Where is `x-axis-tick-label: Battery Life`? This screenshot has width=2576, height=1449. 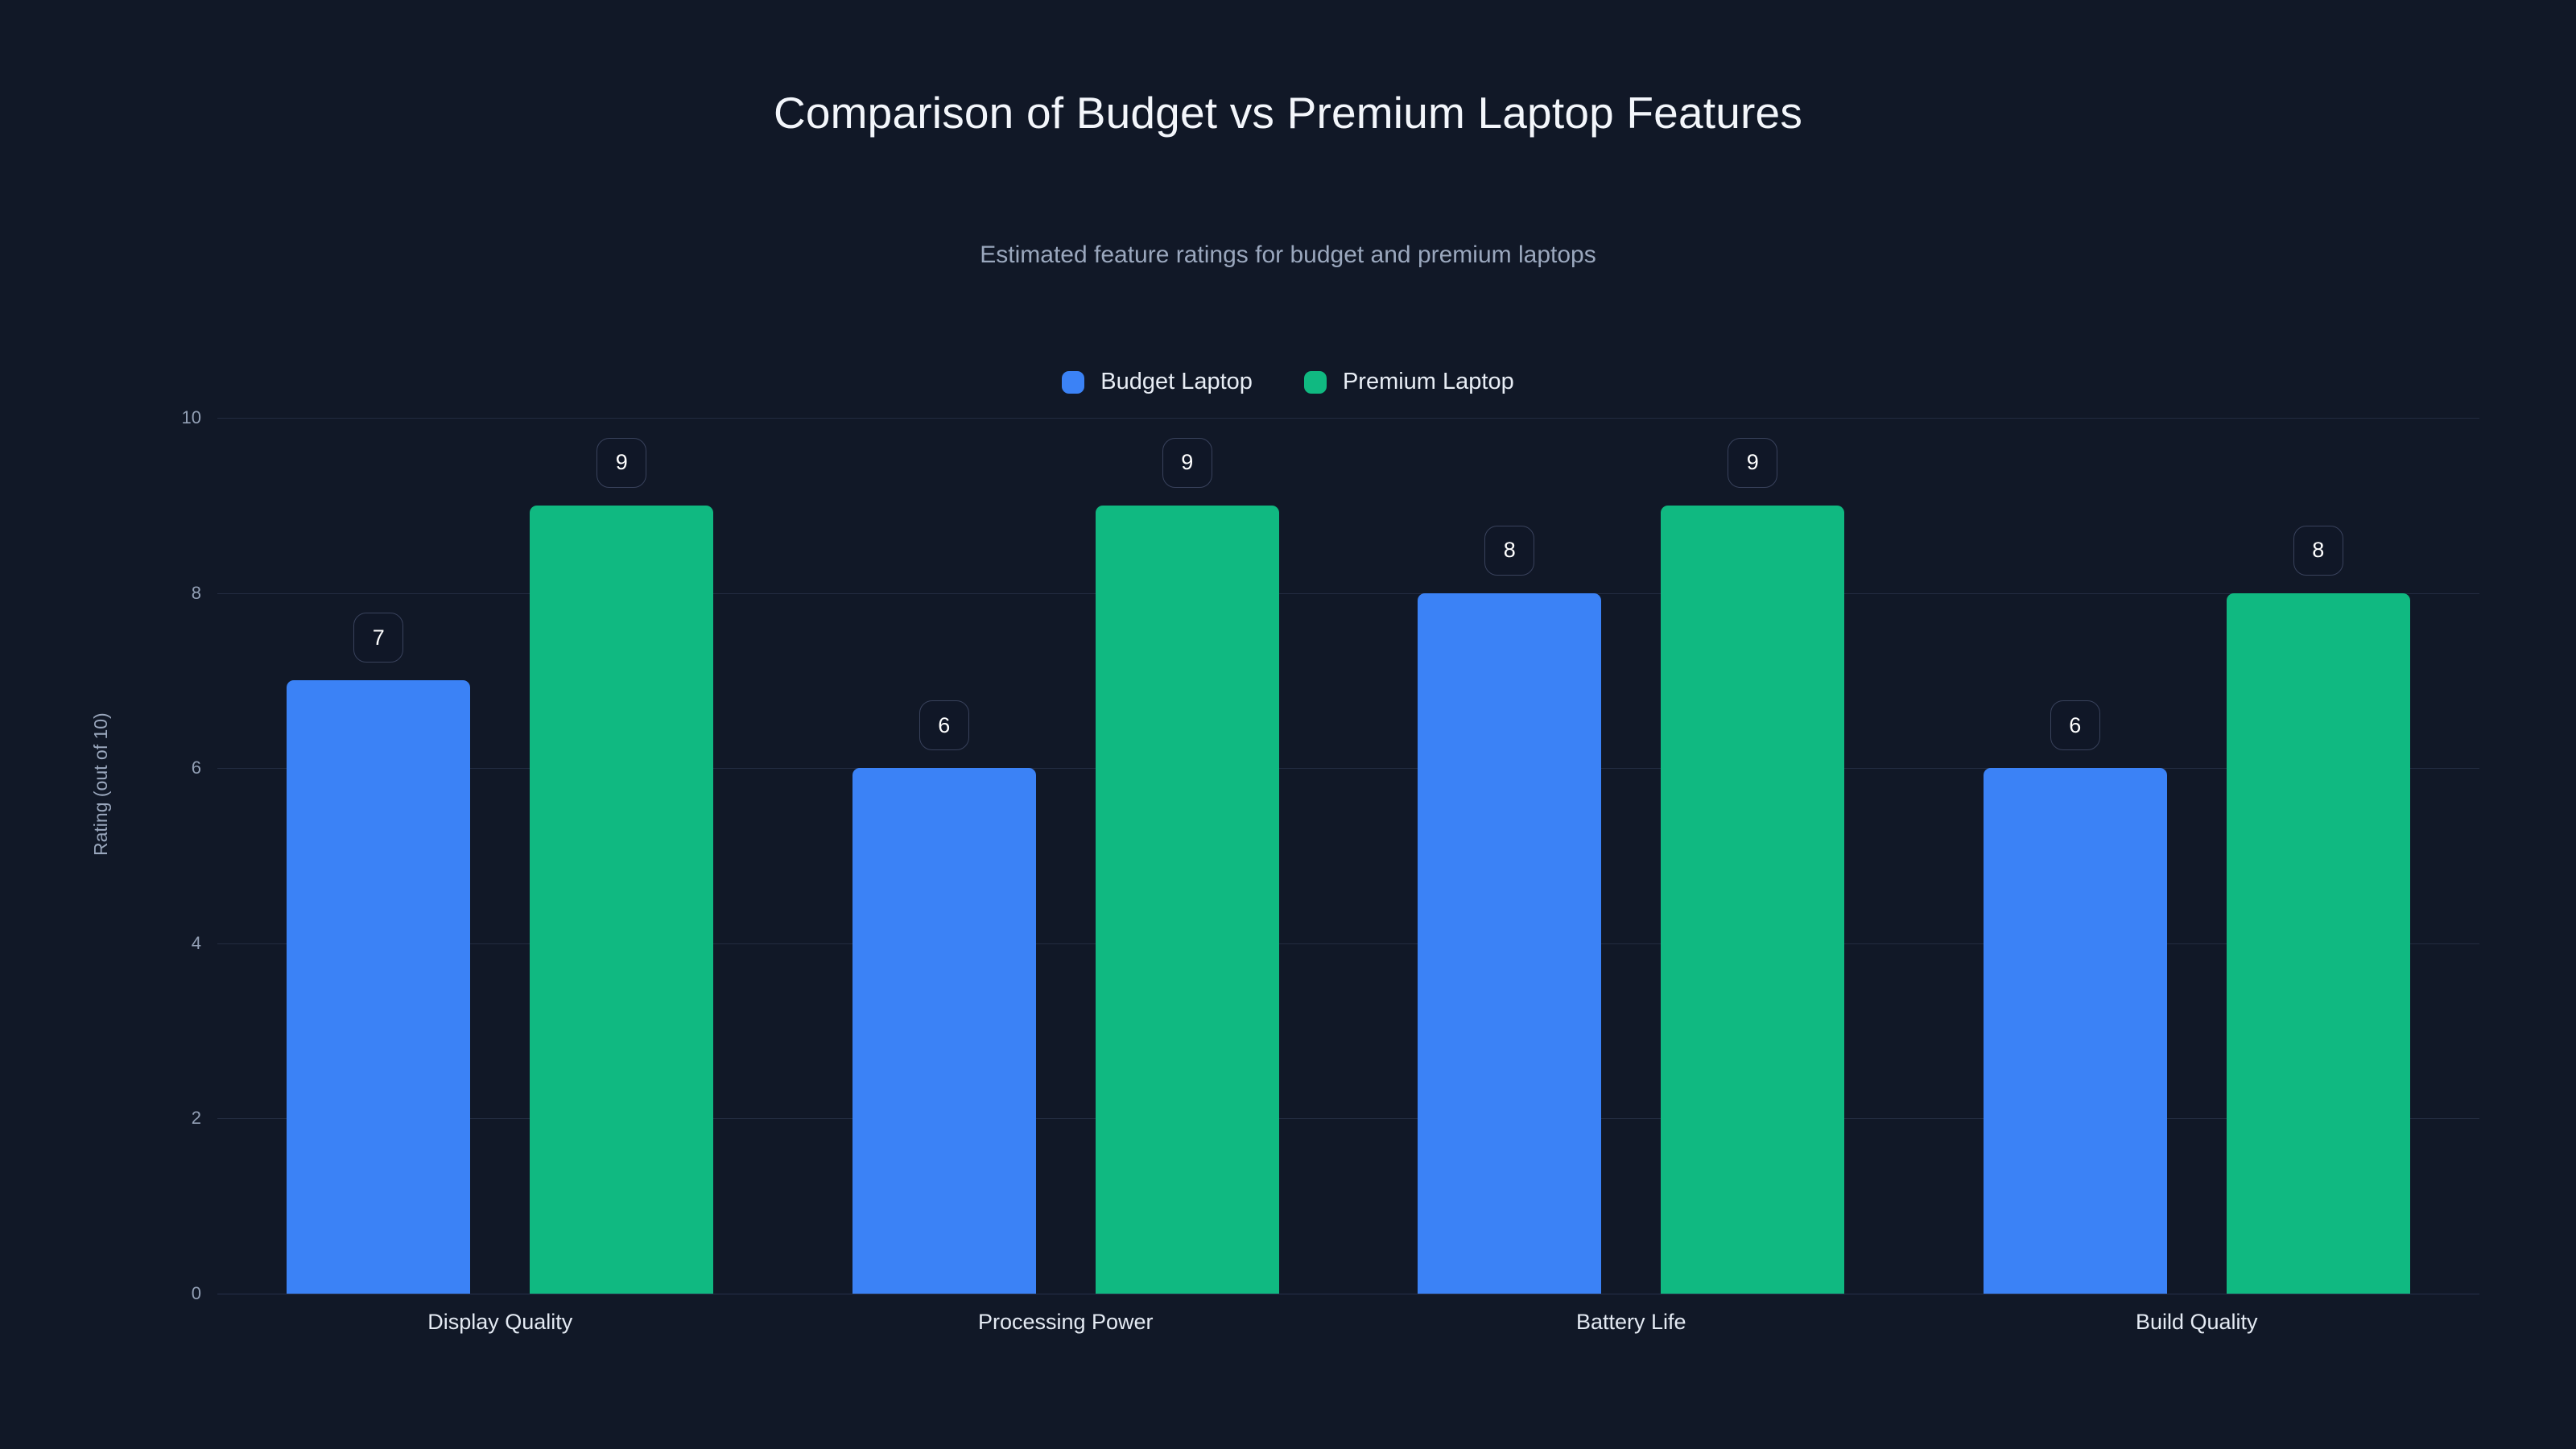
x-axis-tick-label: Battery Life is located at coordinates (1630, 1322).